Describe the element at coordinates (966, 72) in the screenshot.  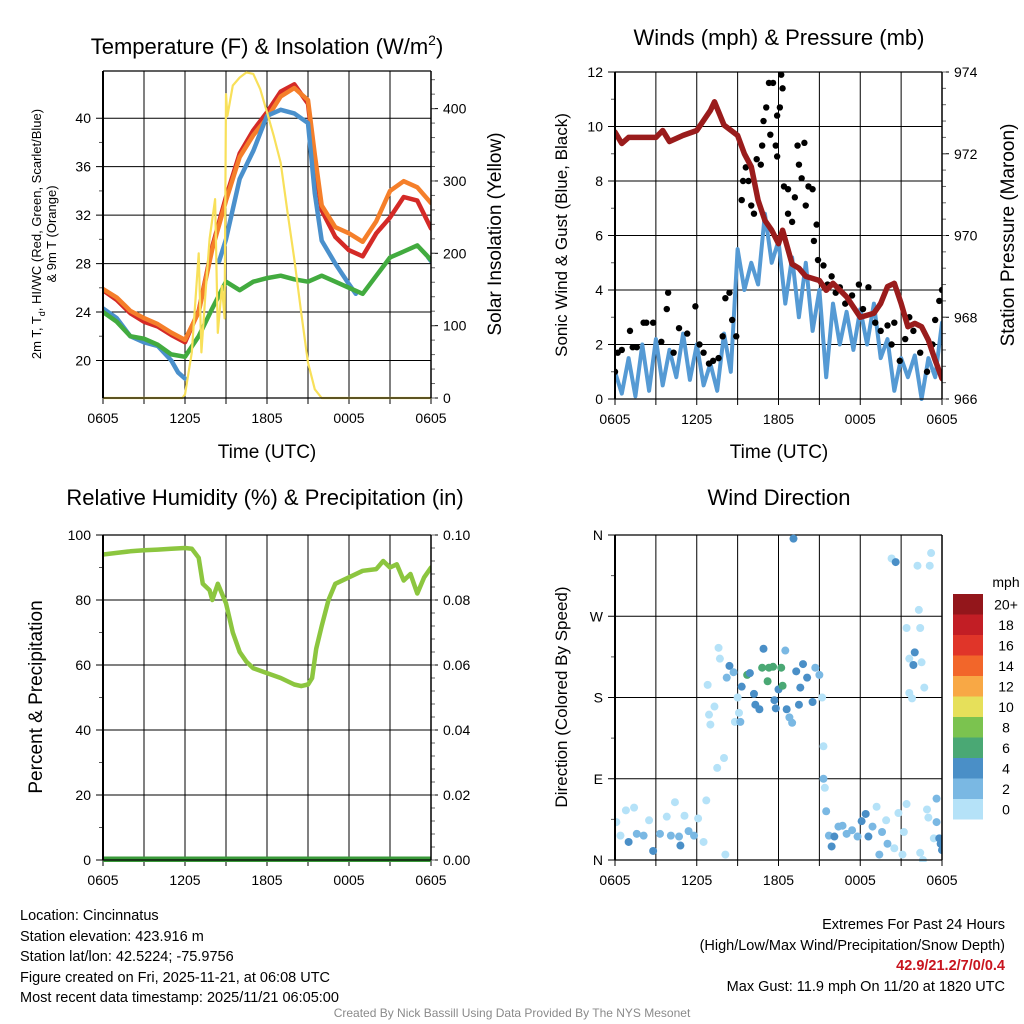
I see `y2-tick-label: 974` at that location.